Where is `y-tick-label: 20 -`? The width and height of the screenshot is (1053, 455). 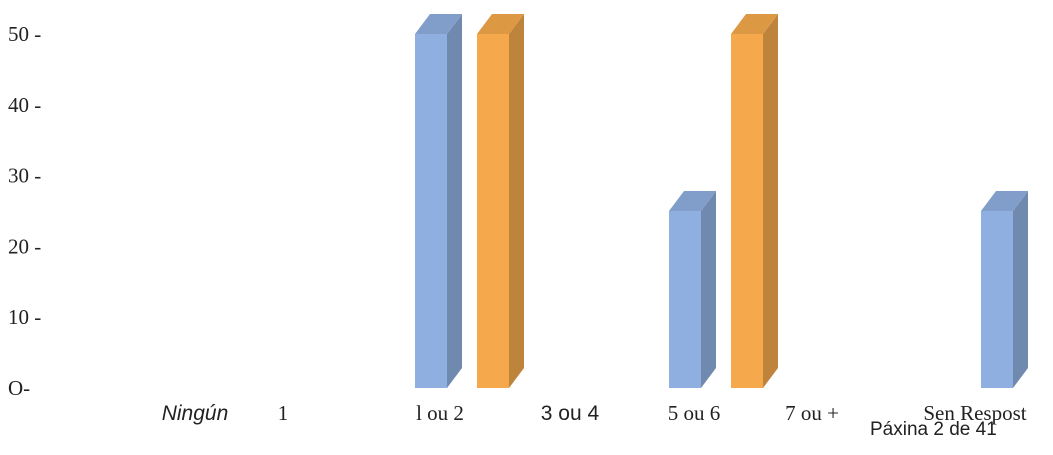 y-tick-label: 20 - is located at coordinates (24, 246).